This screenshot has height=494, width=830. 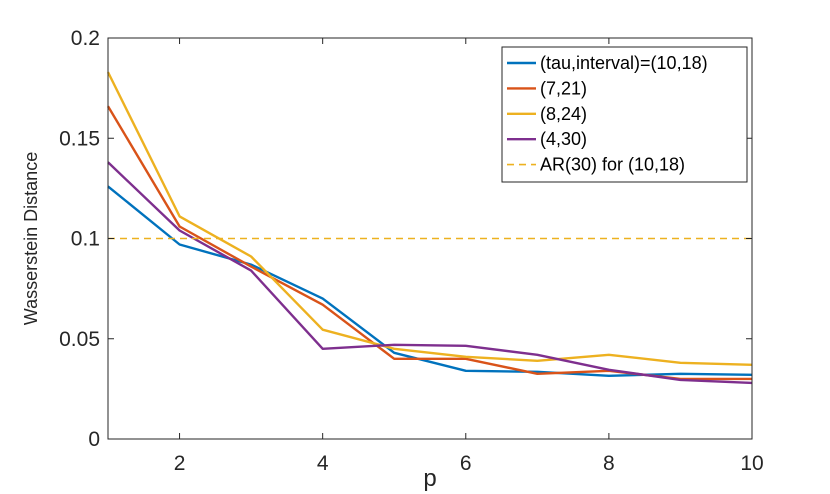 What do you see at coordinates (323, 463) in the screenshot?
I see `x-tick-label: 4` at bounding box center [323, 463].